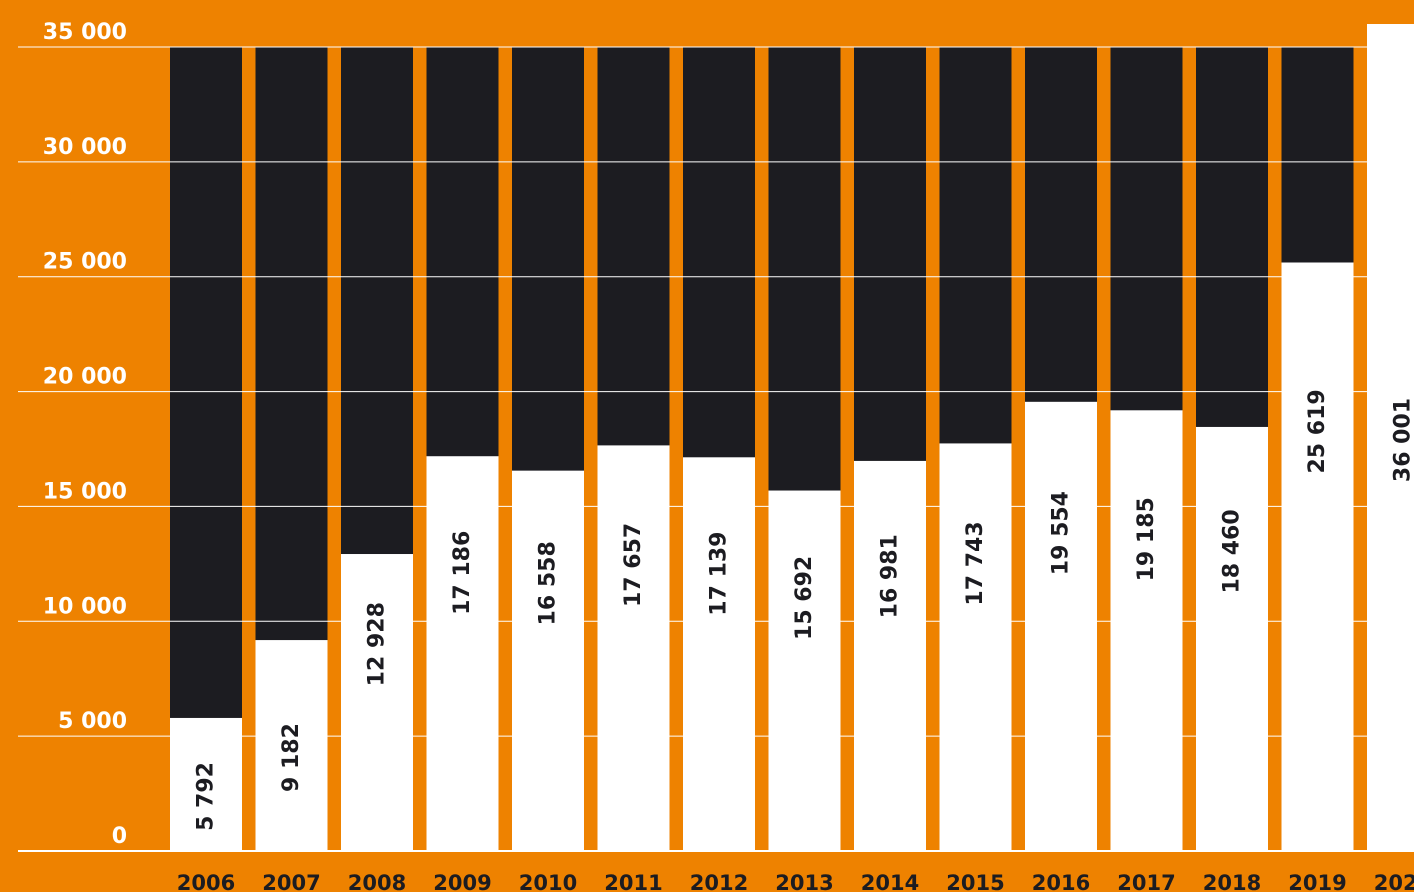 The image size is (1414, 892). What do you see at coordinates (85, 606) in the screenshot?
I see `y-tick-label: 10 000` at bounding box center [85, 606].